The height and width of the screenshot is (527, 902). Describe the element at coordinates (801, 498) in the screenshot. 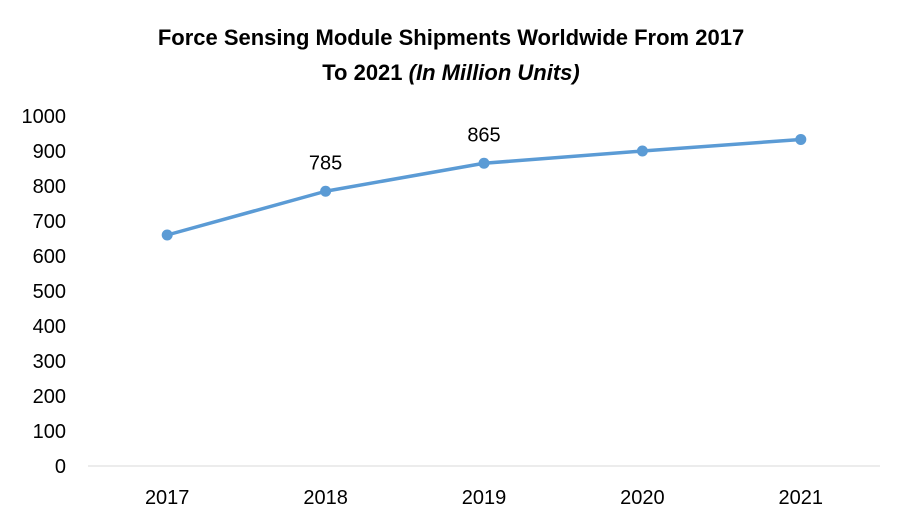

I see `x-tick-label: 2021` at that location.